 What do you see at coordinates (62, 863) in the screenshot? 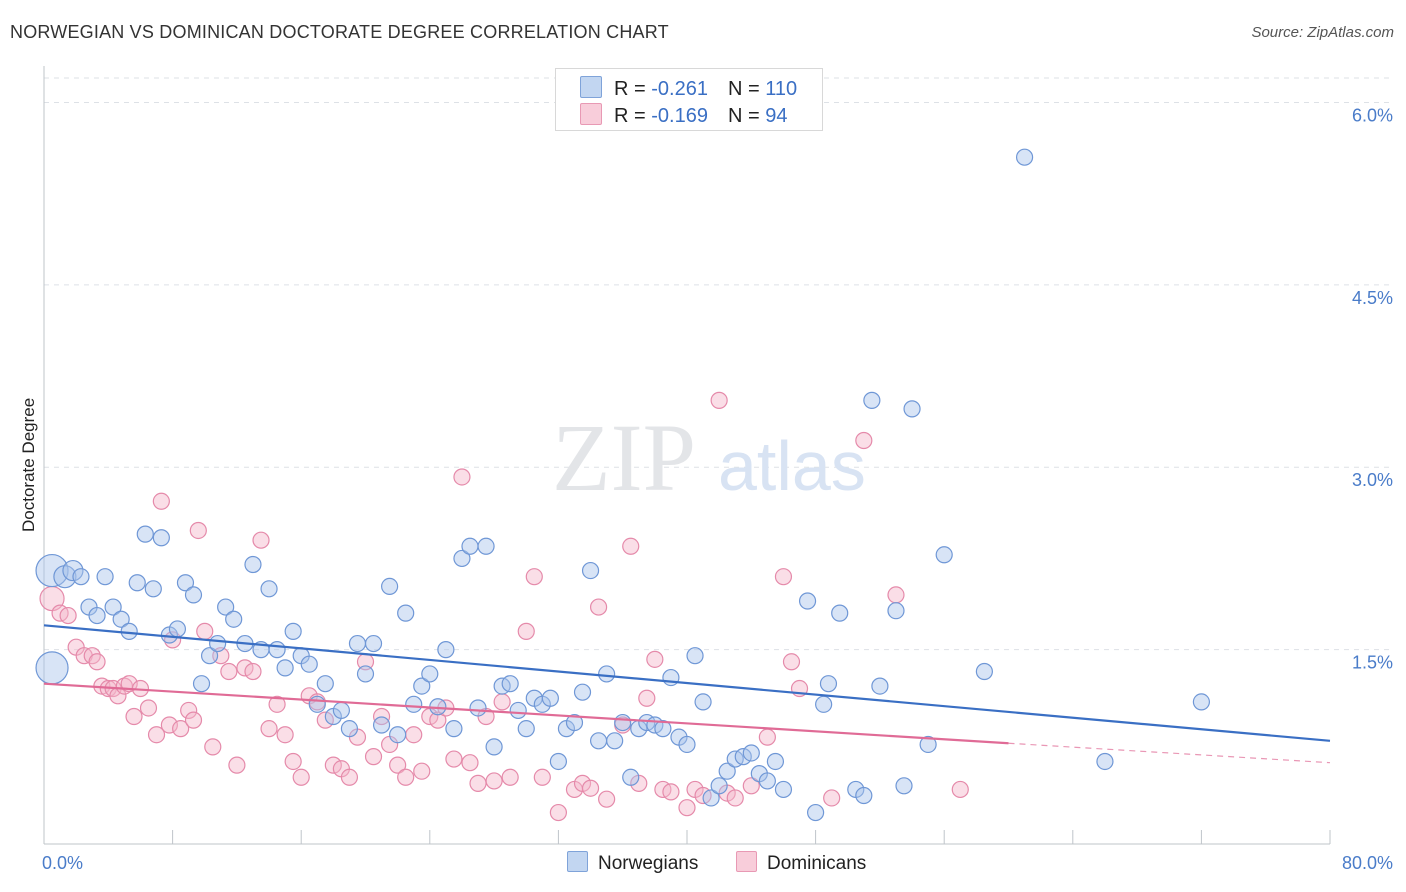
I see `x-tick-label: 0.0%` at bounding box center [62, 863].